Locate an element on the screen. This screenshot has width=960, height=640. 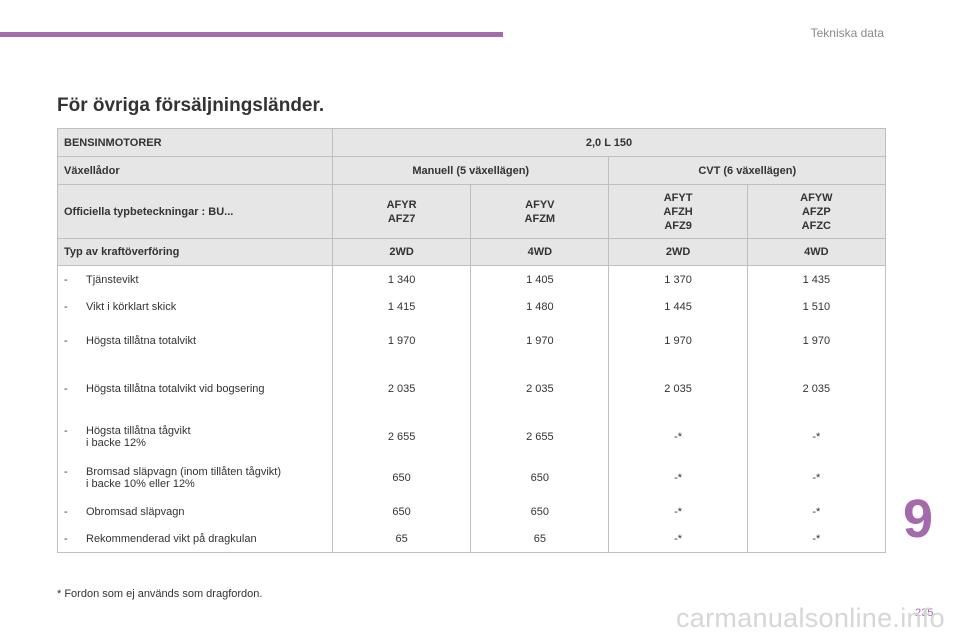
table-cell: 1 415 is located at coordinates (401, 307).